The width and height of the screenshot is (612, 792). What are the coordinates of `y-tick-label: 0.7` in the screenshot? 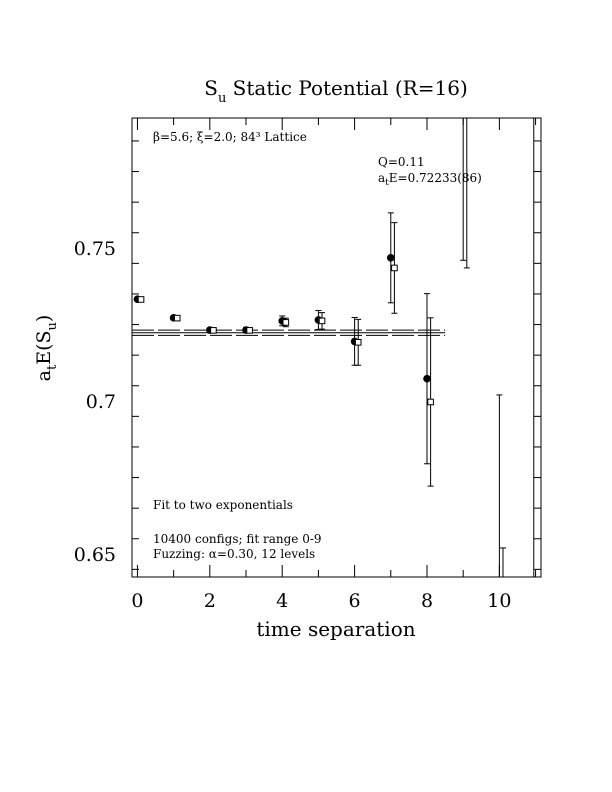 It's located at (101, 402).